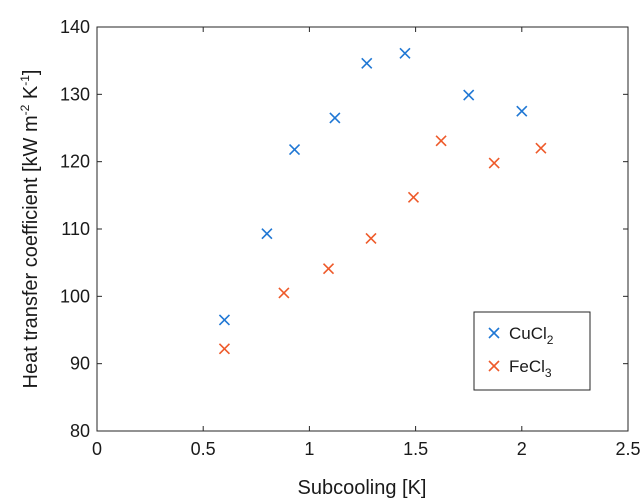  What do you see at coordinates (75, 162) in the screenshot?
I see `y-tick-label: 120` at bounding box center [75, 162].